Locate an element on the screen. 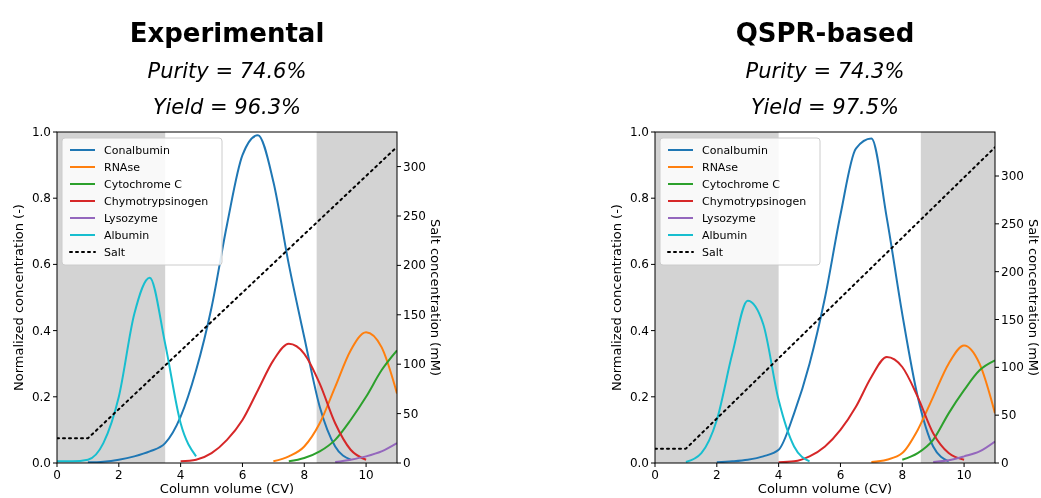 The image size is (1041, 498). text: Yield = 97.5% is located at coordinates (825, 107).